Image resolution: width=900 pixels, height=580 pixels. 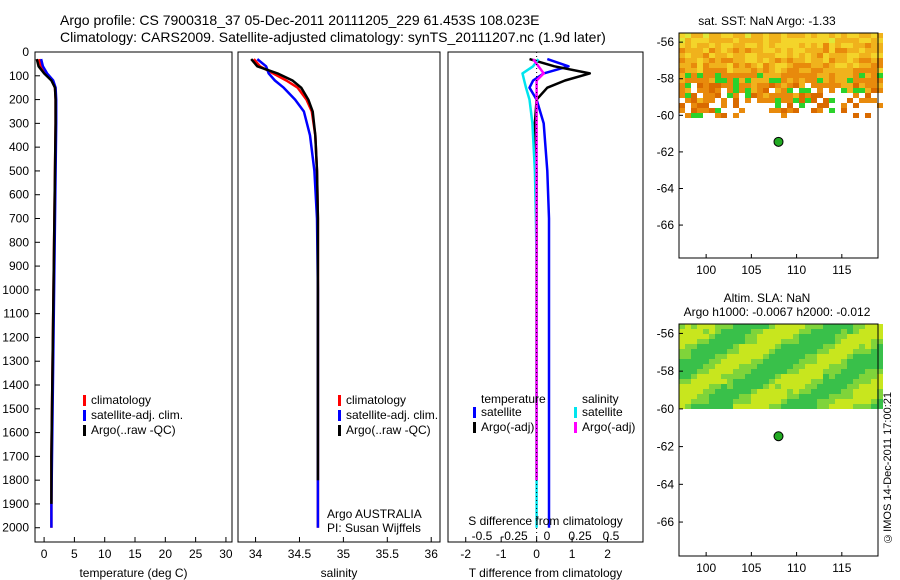 What do you see at coordinates (74, 554) in the screenshot?
I see `temperature-xtick-label-1: 5` at bounding box center [74, 554].